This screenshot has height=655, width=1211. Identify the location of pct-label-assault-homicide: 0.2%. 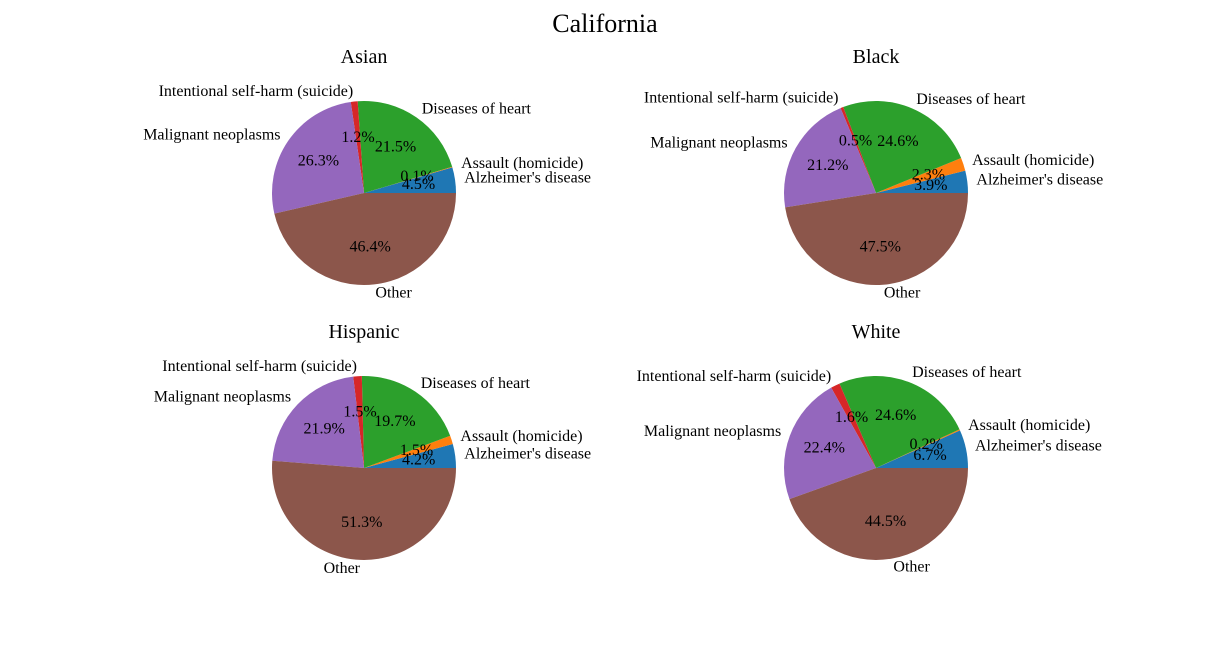
(926, 444).